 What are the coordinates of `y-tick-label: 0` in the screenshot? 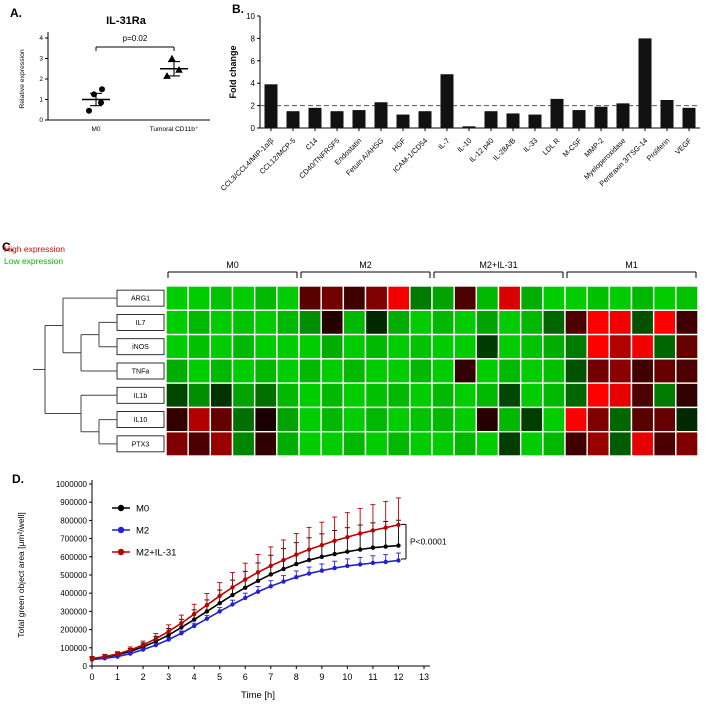 It's located at (41, 120).